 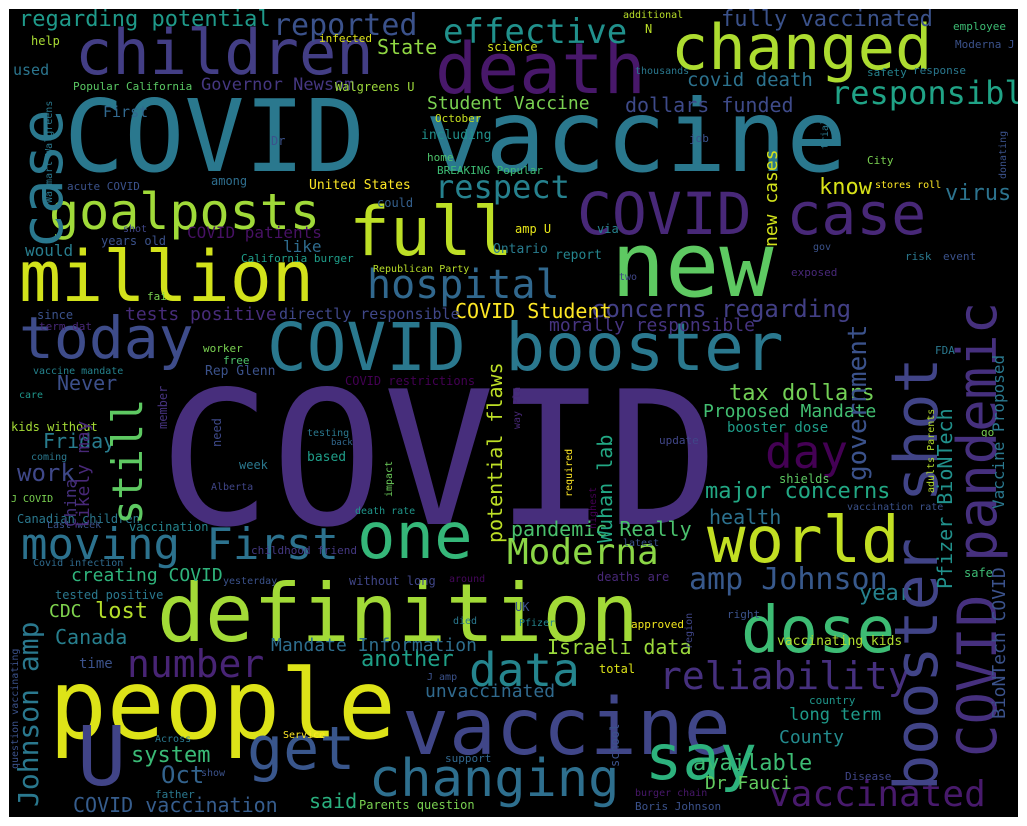 What do you see at coordinates (939, 70) in the screenshot?
I see `cloud-word: response` at bounding box center [939, 70].